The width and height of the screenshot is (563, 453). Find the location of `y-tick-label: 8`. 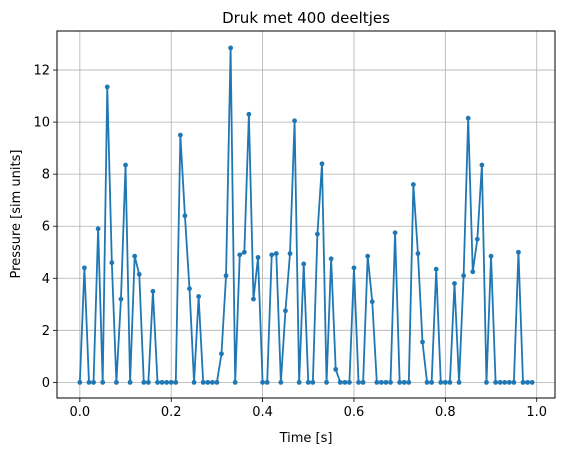

y-tick-label: 8 is located at coordinates (46, 175).